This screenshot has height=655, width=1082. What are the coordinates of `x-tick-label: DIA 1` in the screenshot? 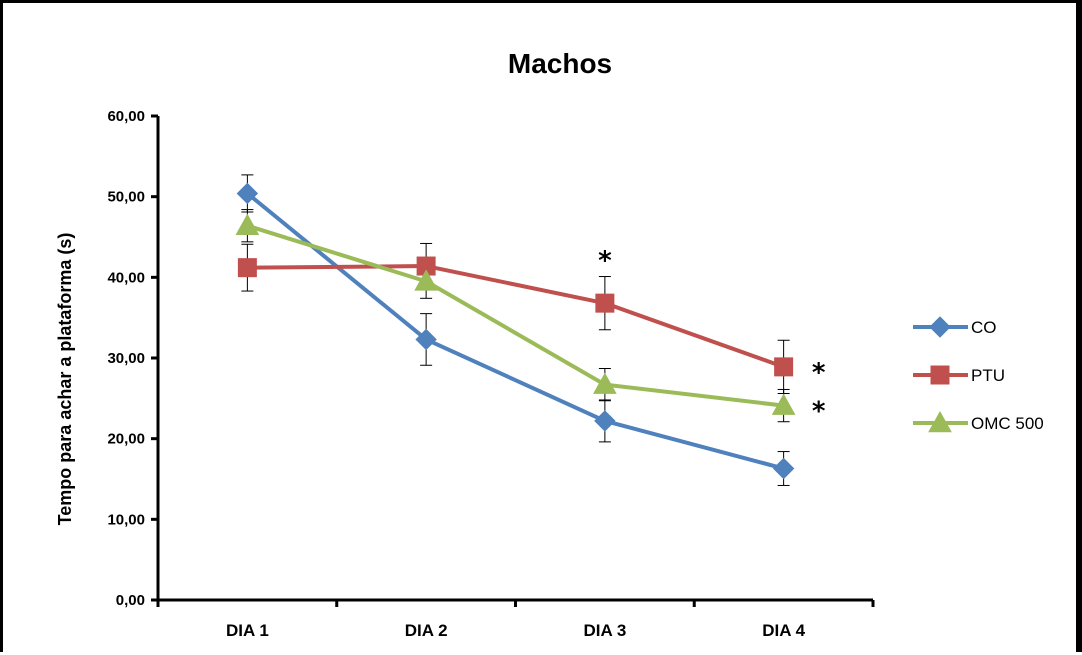 It's located at (247, 630).